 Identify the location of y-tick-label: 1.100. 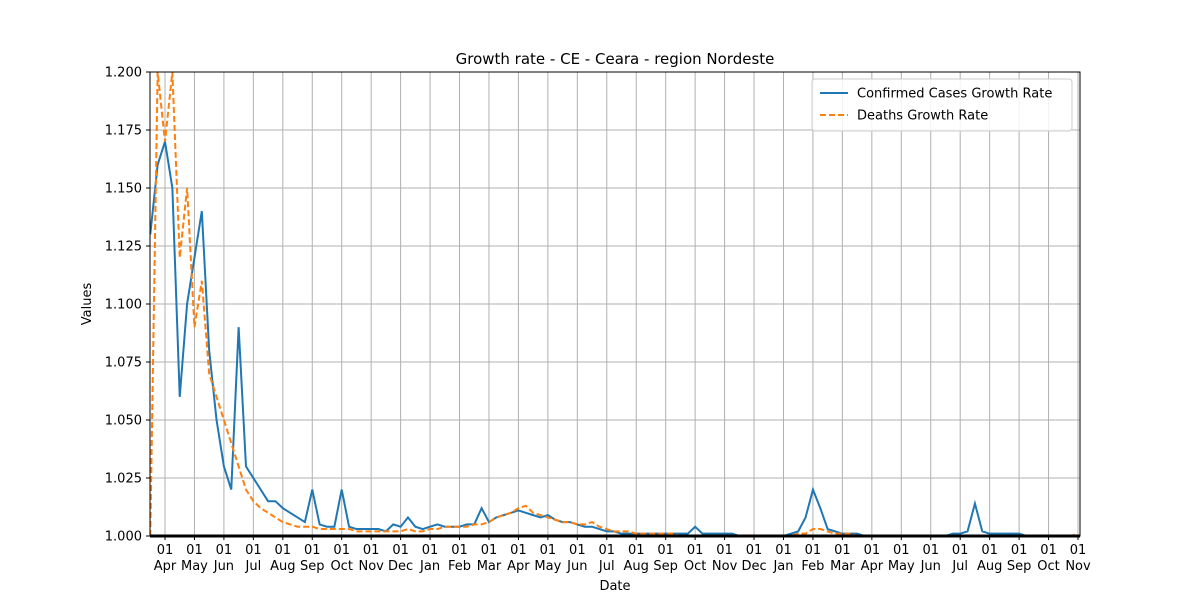
(123, 305).